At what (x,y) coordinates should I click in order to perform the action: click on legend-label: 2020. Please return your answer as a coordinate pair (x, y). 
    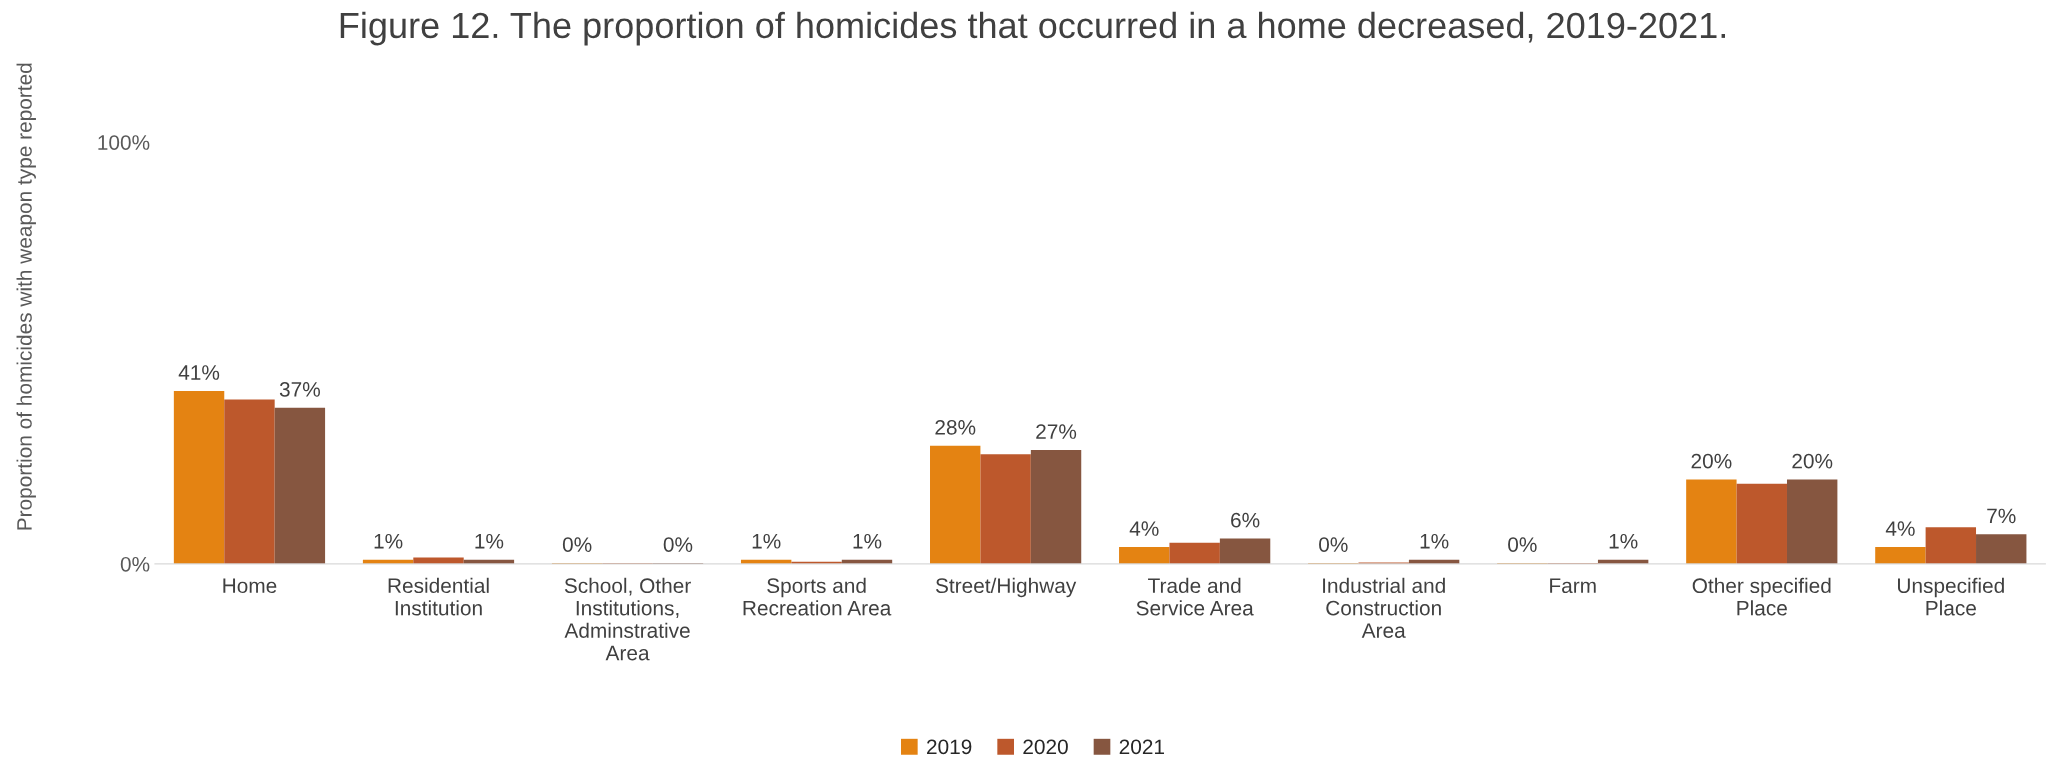
    Looking at the image, I should click on (1045, 747).